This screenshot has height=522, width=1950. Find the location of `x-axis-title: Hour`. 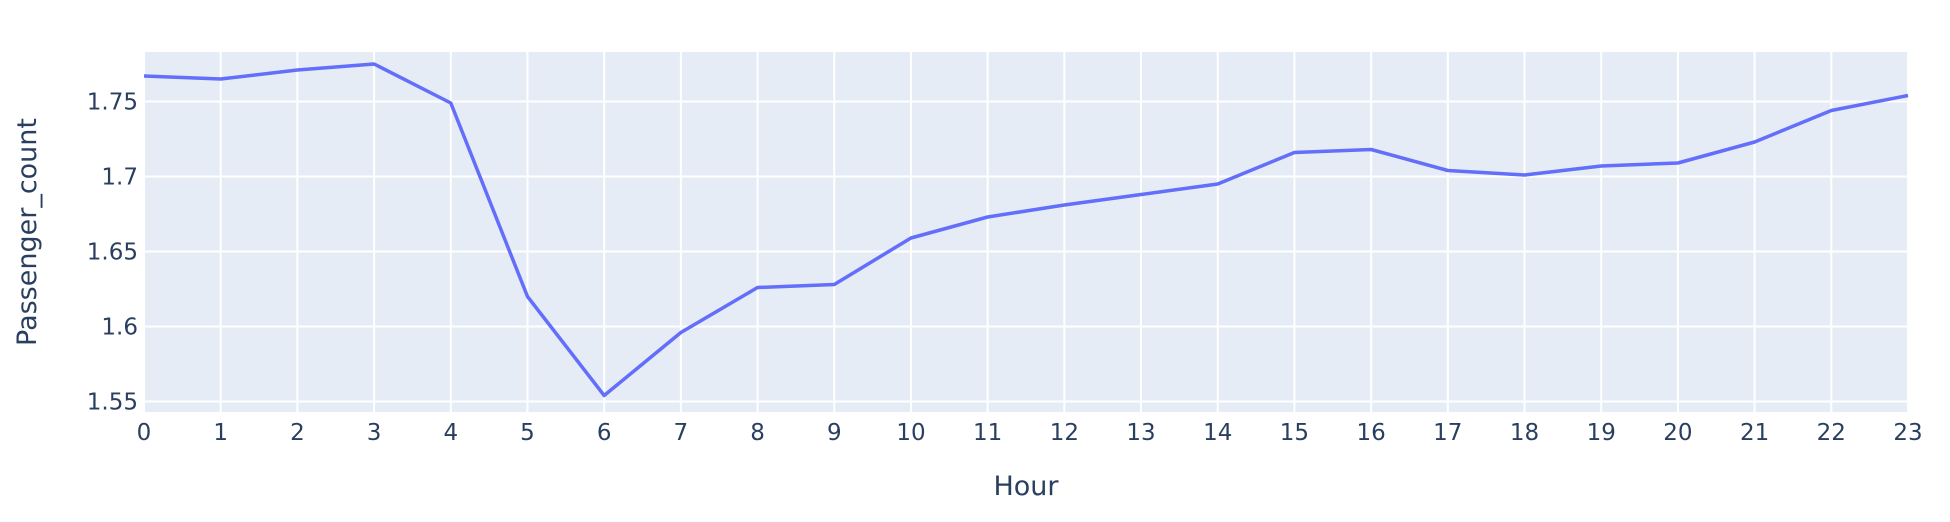

x-axis-title: Hour is located at coordinates (1026, 486).